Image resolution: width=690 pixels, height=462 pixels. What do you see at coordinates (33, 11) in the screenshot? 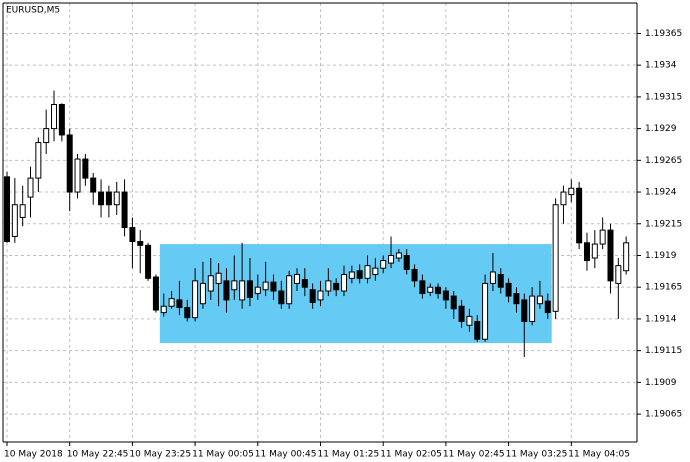
I see `chart-title: EURUSD,M5` at bounding box center [33, 11].